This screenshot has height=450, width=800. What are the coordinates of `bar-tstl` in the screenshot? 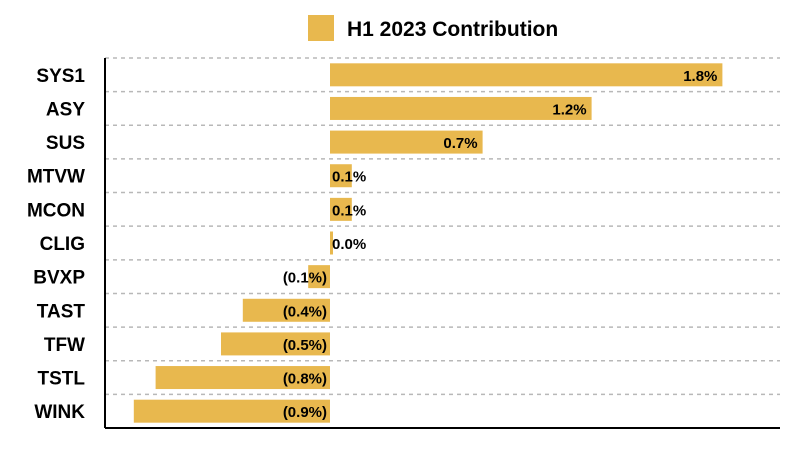 It's located at (242, 378).